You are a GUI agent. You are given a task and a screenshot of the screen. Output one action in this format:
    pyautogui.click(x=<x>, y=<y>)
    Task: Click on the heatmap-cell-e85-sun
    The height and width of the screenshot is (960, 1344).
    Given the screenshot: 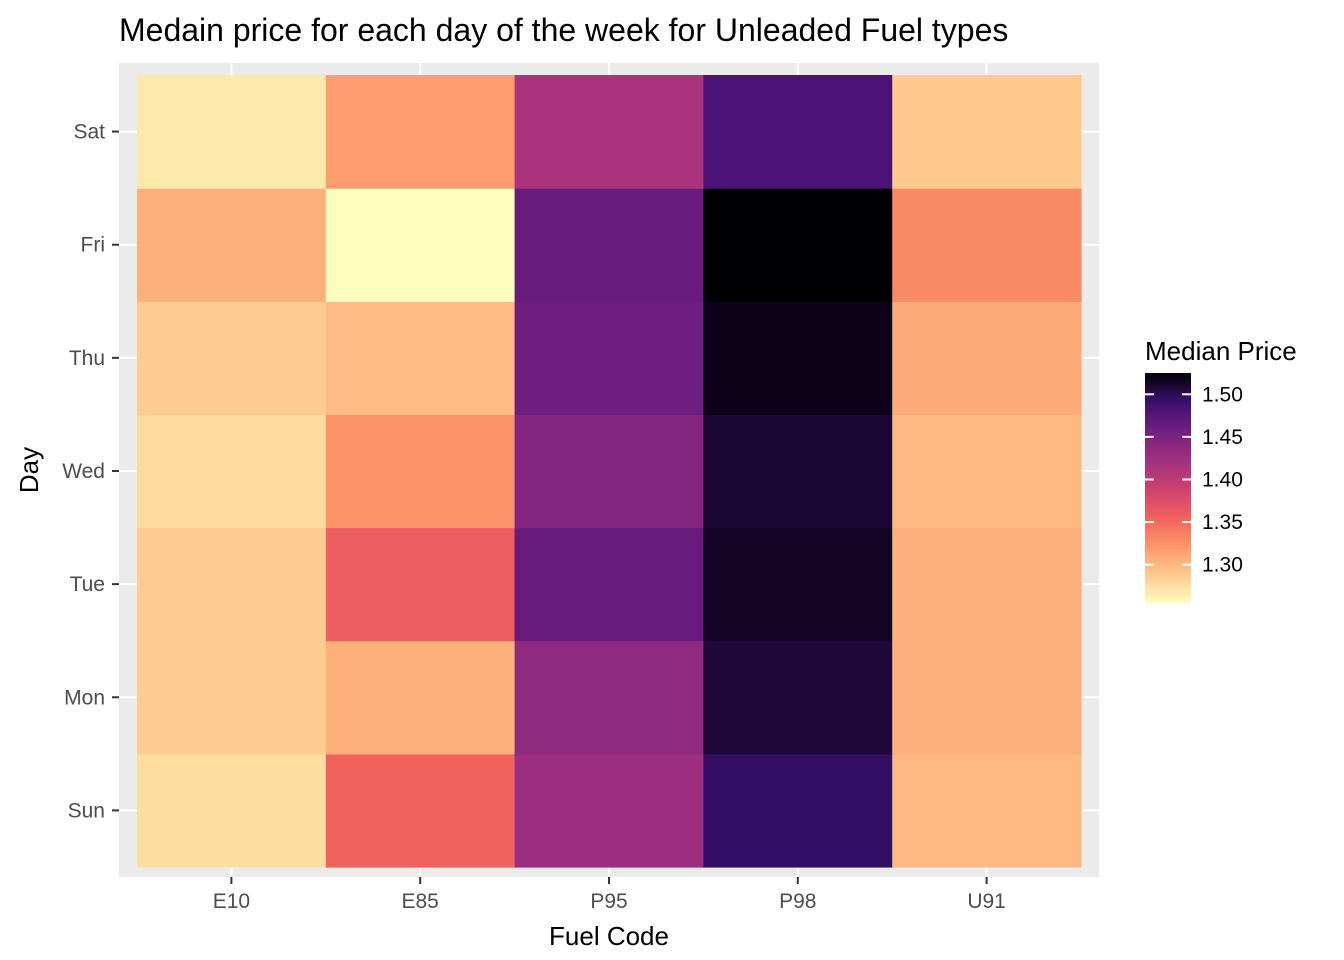 What is the action you would take?
    pyautogui.click(x=420, y=810)
    